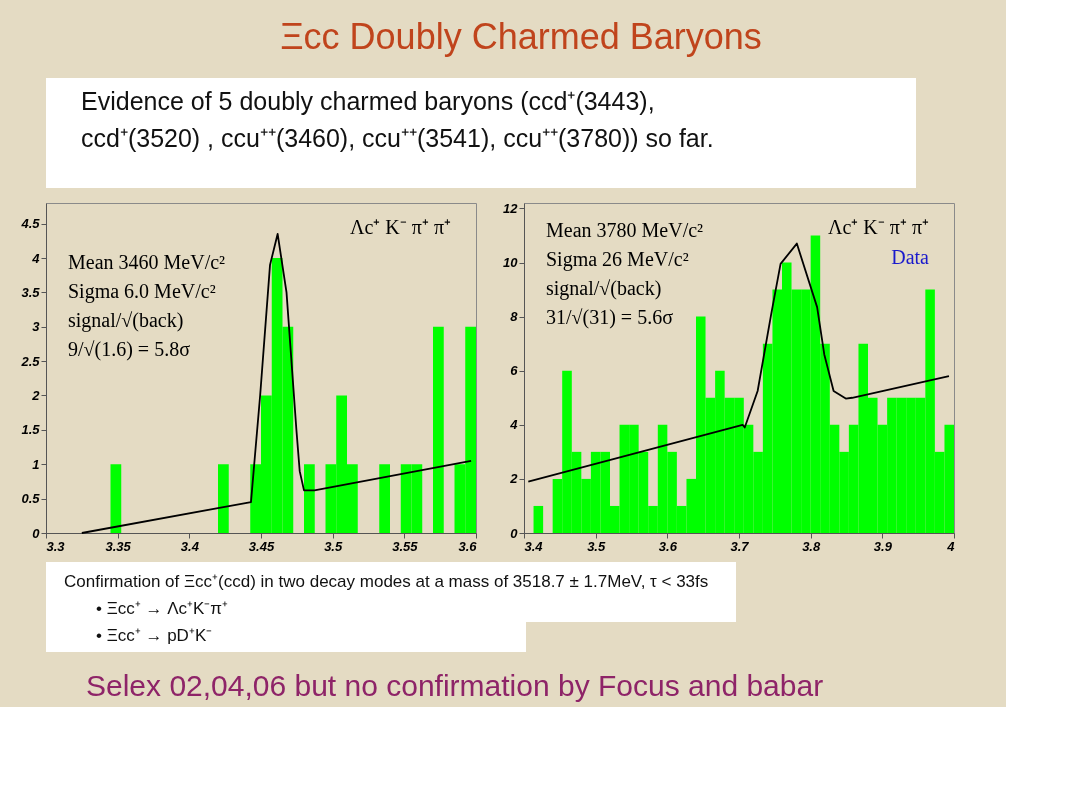 The width and height of the screenshot is (1066, 800). Describe the element at coordinates (154, 635) in the screenshot. I see `text: • Ξcc⁺ → pD⁺K⁻` at that location.